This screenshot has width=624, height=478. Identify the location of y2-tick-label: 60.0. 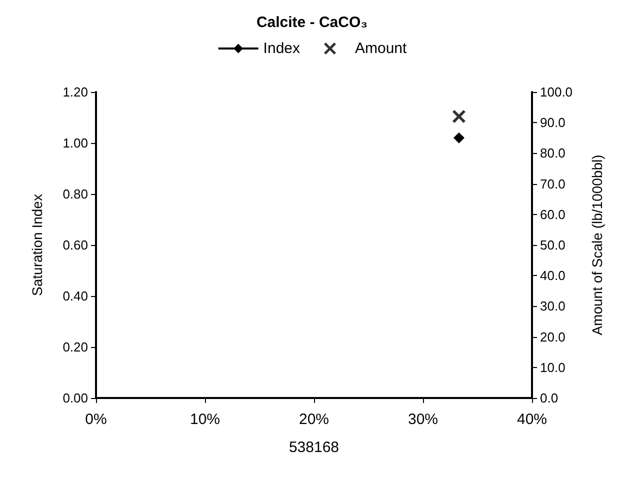
(553, 214).